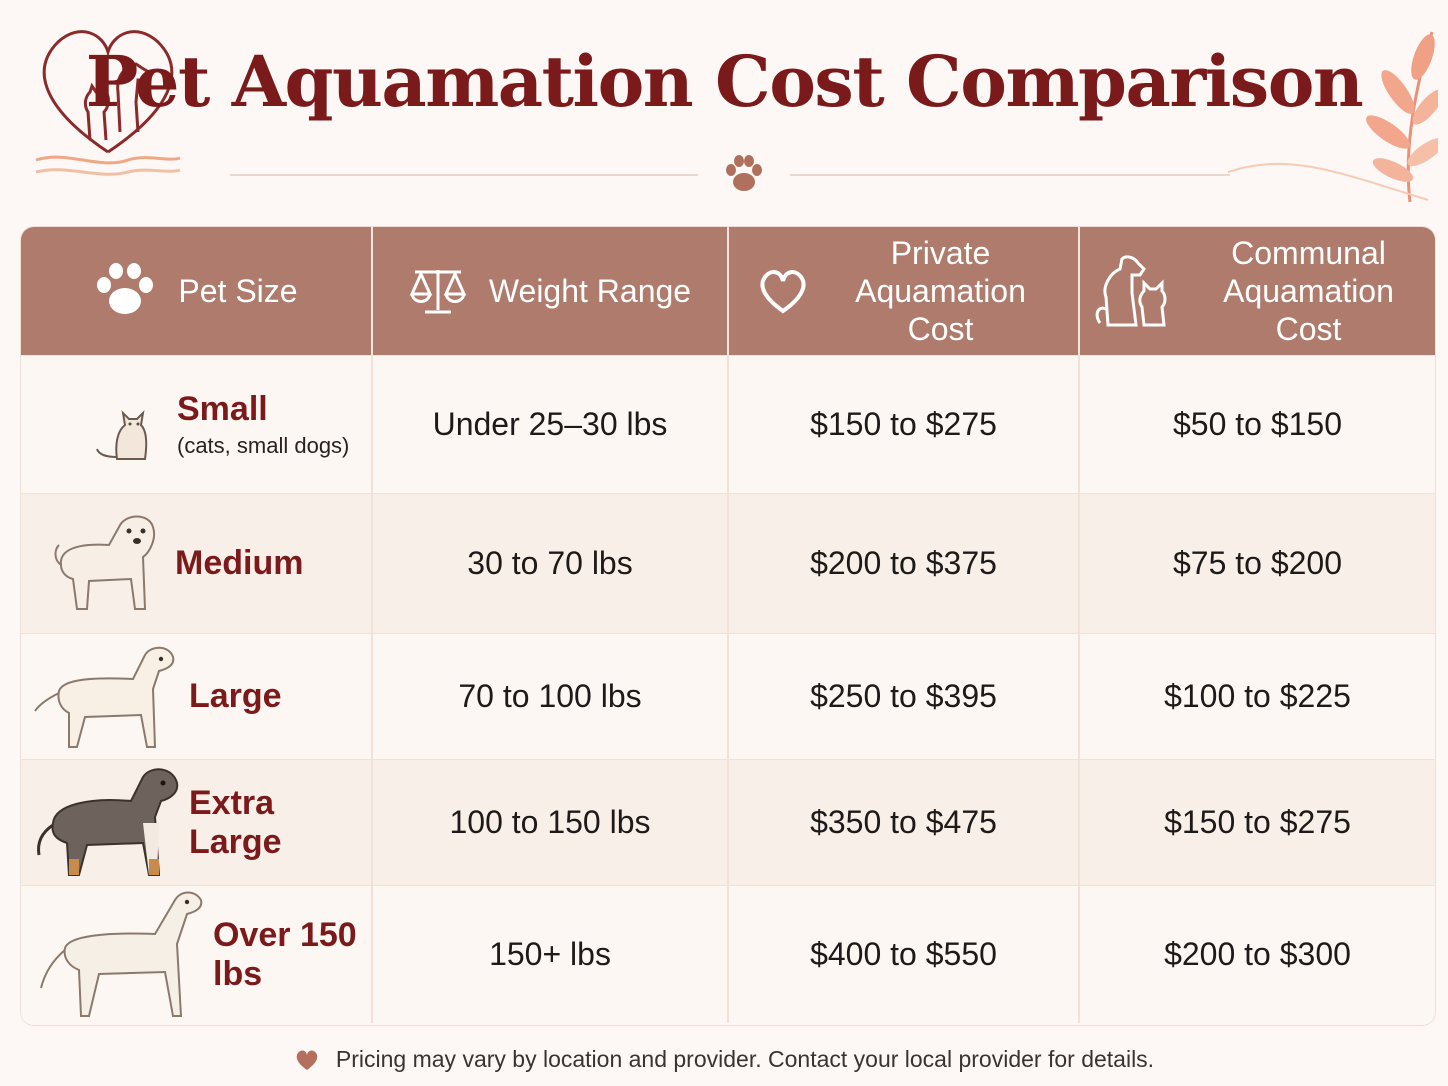  What do you see at coordinates (551, 563) in the screenshot?
I see `weight-cell: 30 to 70 lbs` at bounding box center [551, 563].